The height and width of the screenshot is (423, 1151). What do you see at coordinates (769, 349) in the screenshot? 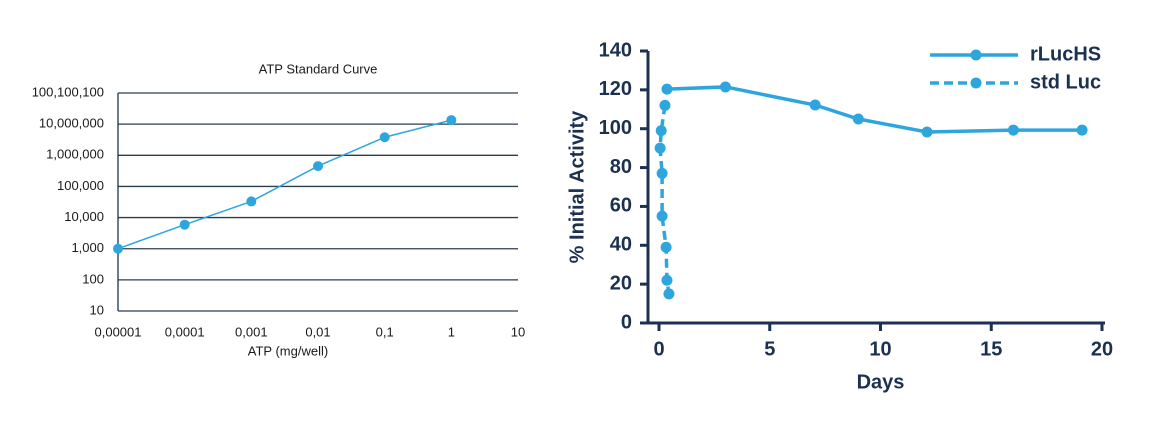
I see `x-tick-label: 5` at bounding box center [769, 349].